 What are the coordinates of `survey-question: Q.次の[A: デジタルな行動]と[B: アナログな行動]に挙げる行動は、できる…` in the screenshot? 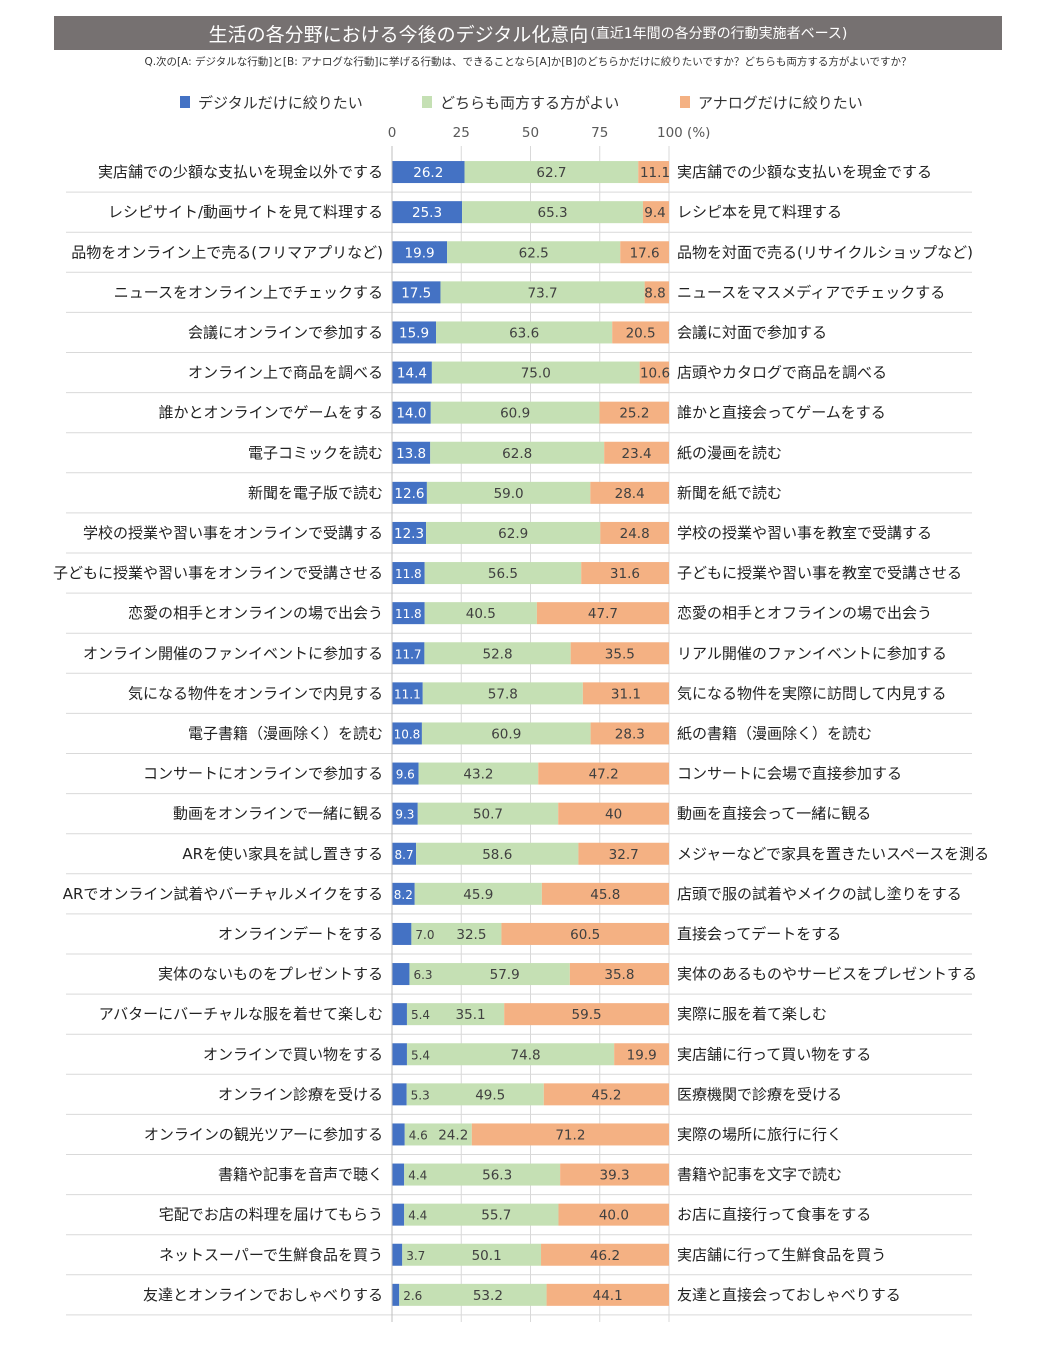 It's located at (528, 62).